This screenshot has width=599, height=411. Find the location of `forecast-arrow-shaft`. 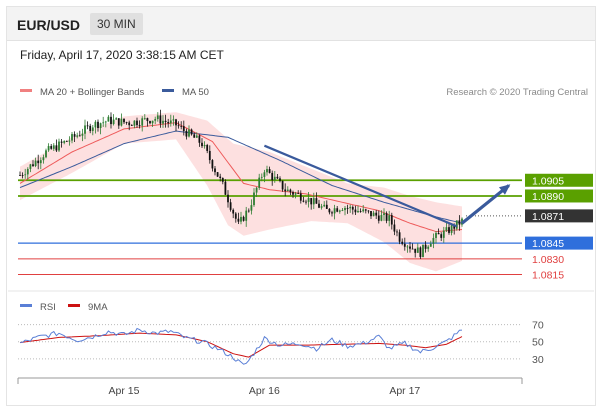

forecast-arrow-shaft is located at coordinates (485, 204).